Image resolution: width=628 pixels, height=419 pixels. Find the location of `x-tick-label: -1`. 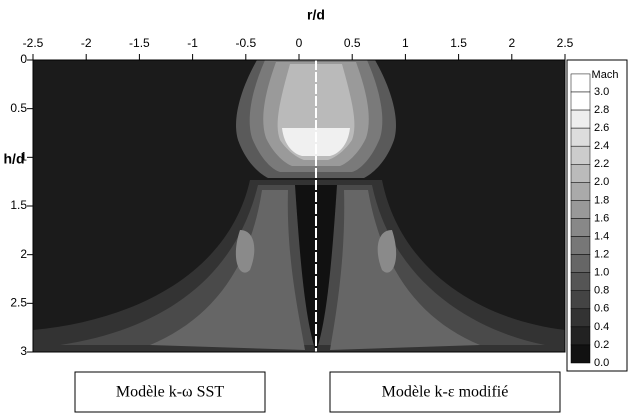

x-tick-label: -1 is located at coordinates (192, 43).